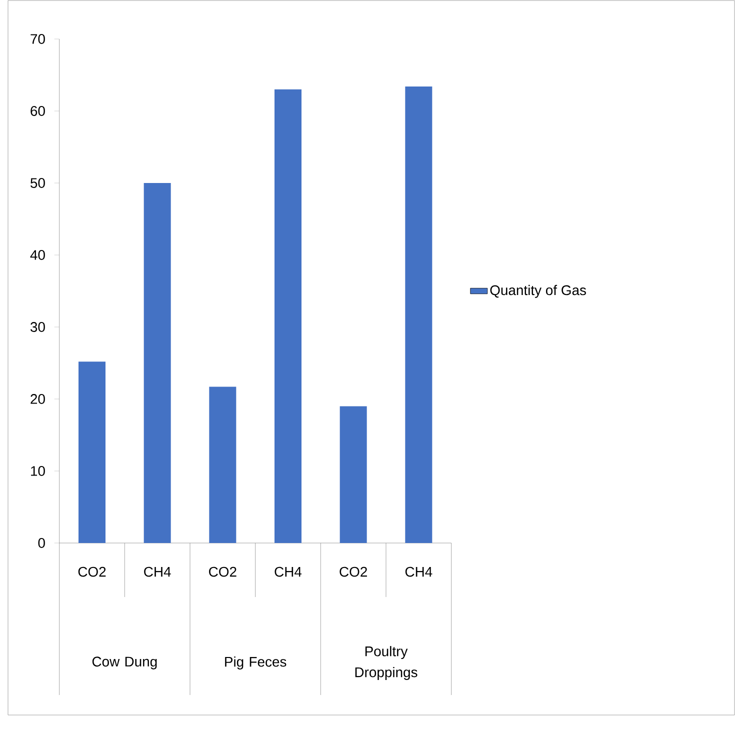  What do you see at coordinates (37, 183) in the screenshot?
I see `y-tick-label: 50` at bounding box center [37, 183].